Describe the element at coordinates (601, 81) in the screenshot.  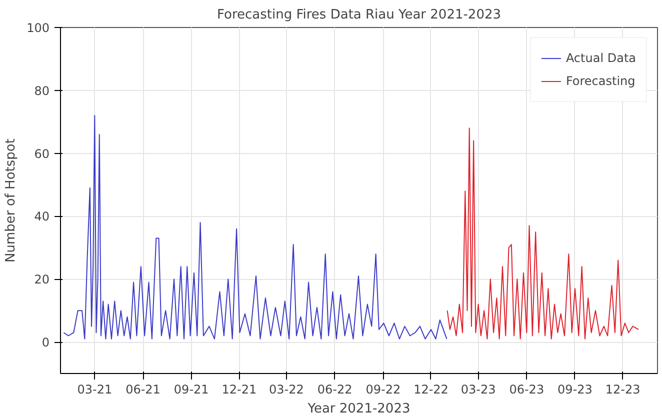
I see `legend-label: Forecasting` at that location.